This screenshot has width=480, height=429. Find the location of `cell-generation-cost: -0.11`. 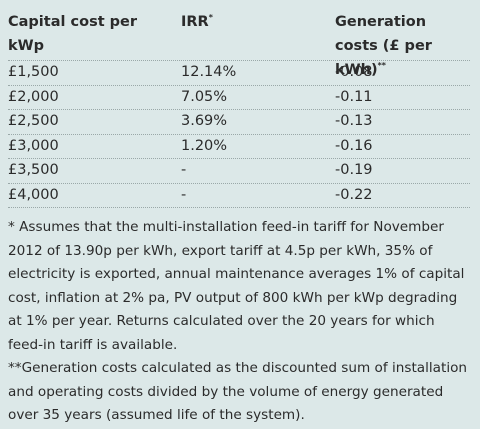

cell-generation-cost: -0.11 is located at coordinates (354, 96).